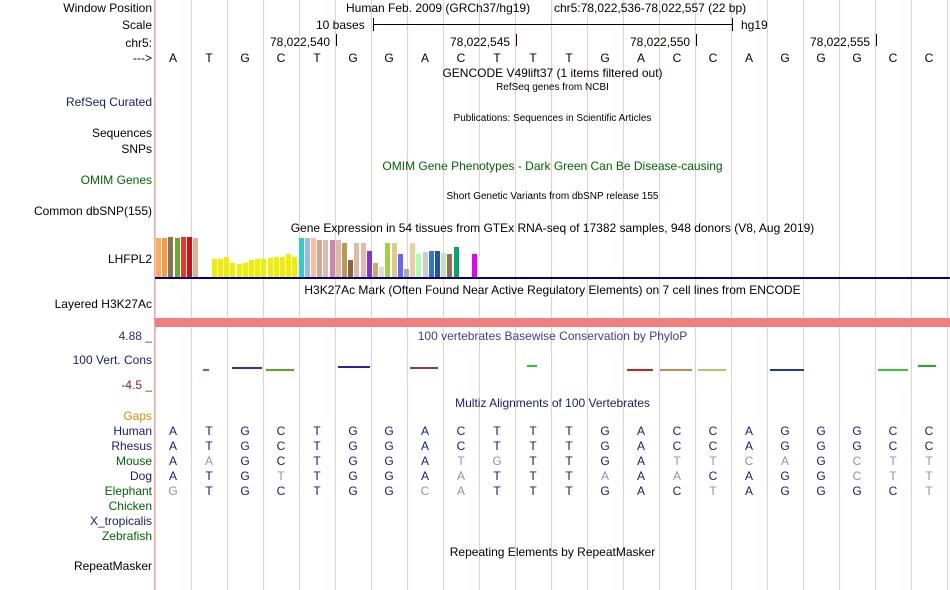  I want to click on sequences-track-label: Sequences, so click(121, 133).